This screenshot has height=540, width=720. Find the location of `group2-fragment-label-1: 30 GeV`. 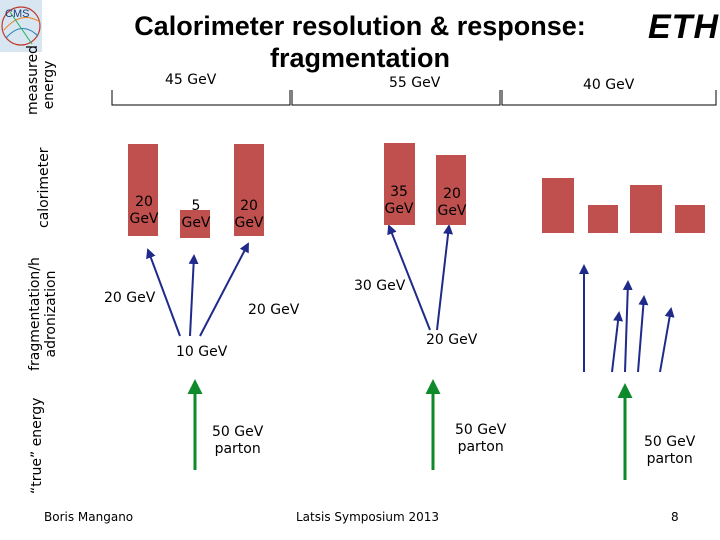

group2-fragment-label-1: 30 GeV is located at coordinates (380, 286).